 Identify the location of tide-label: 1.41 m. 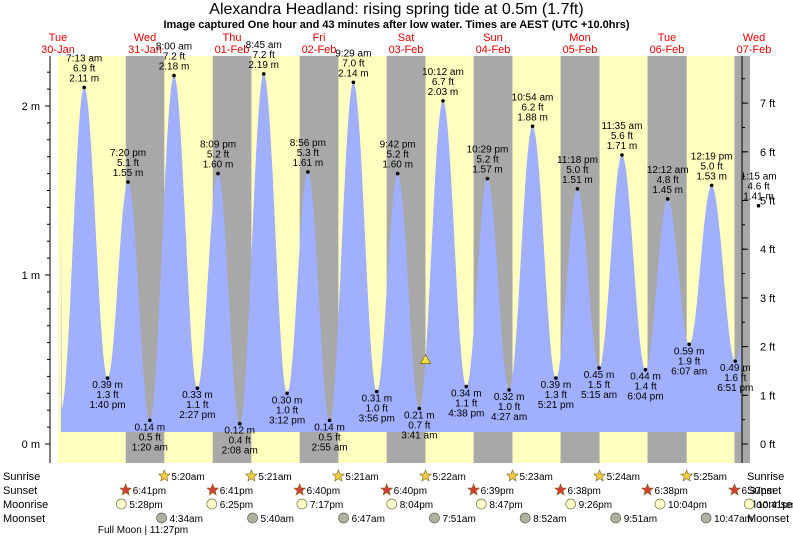
(758, 197).